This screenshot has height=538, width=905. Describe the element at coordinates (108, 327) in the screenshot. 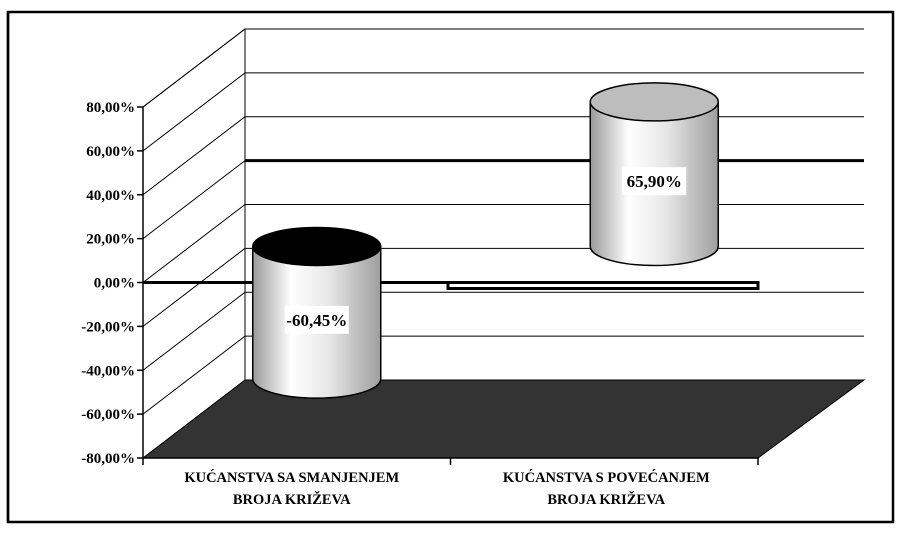

I see `y-tick-label: -20,00%` at that location.